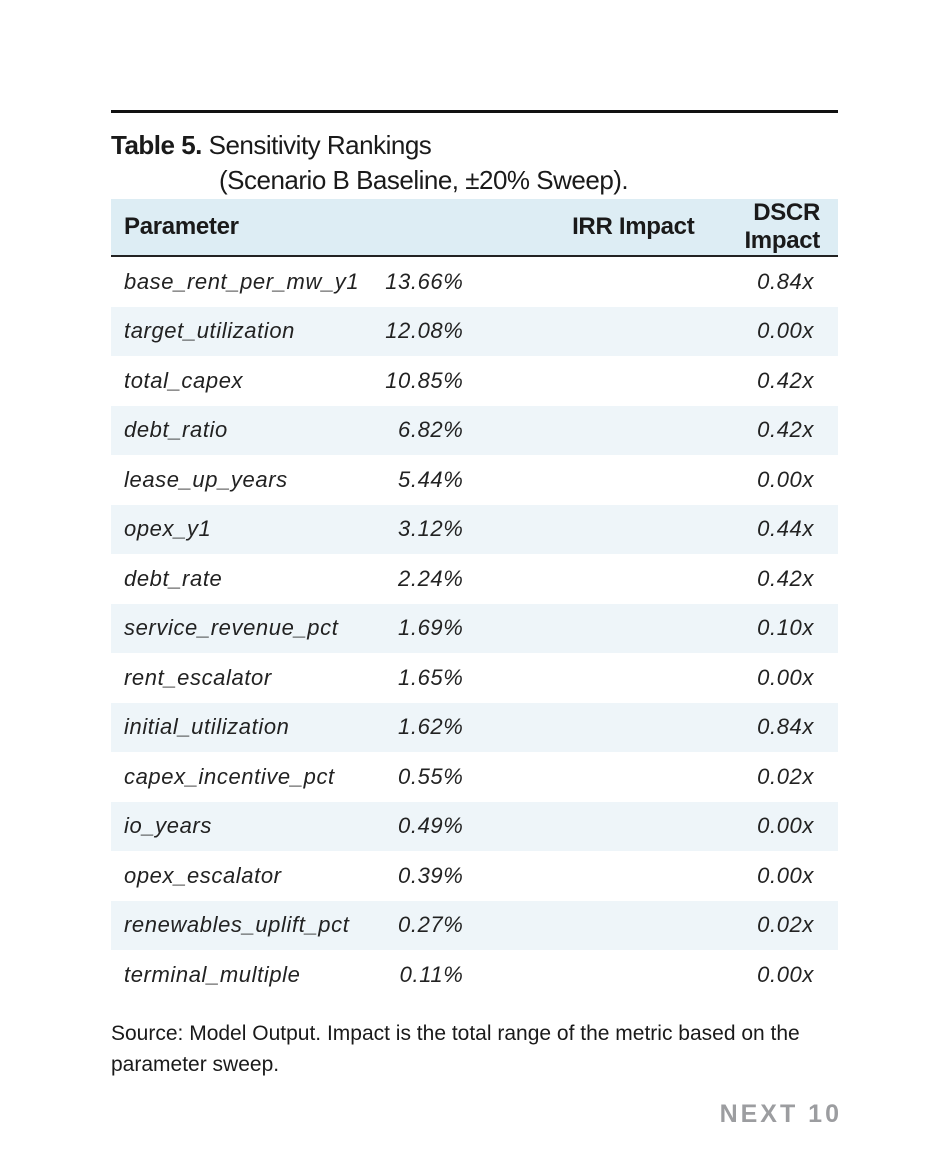 This screenshot has height=1174, width=948. Describe the element at coordinates (184, 380) in the screenshot. I see `cell-parameter: total_capex` at that location.